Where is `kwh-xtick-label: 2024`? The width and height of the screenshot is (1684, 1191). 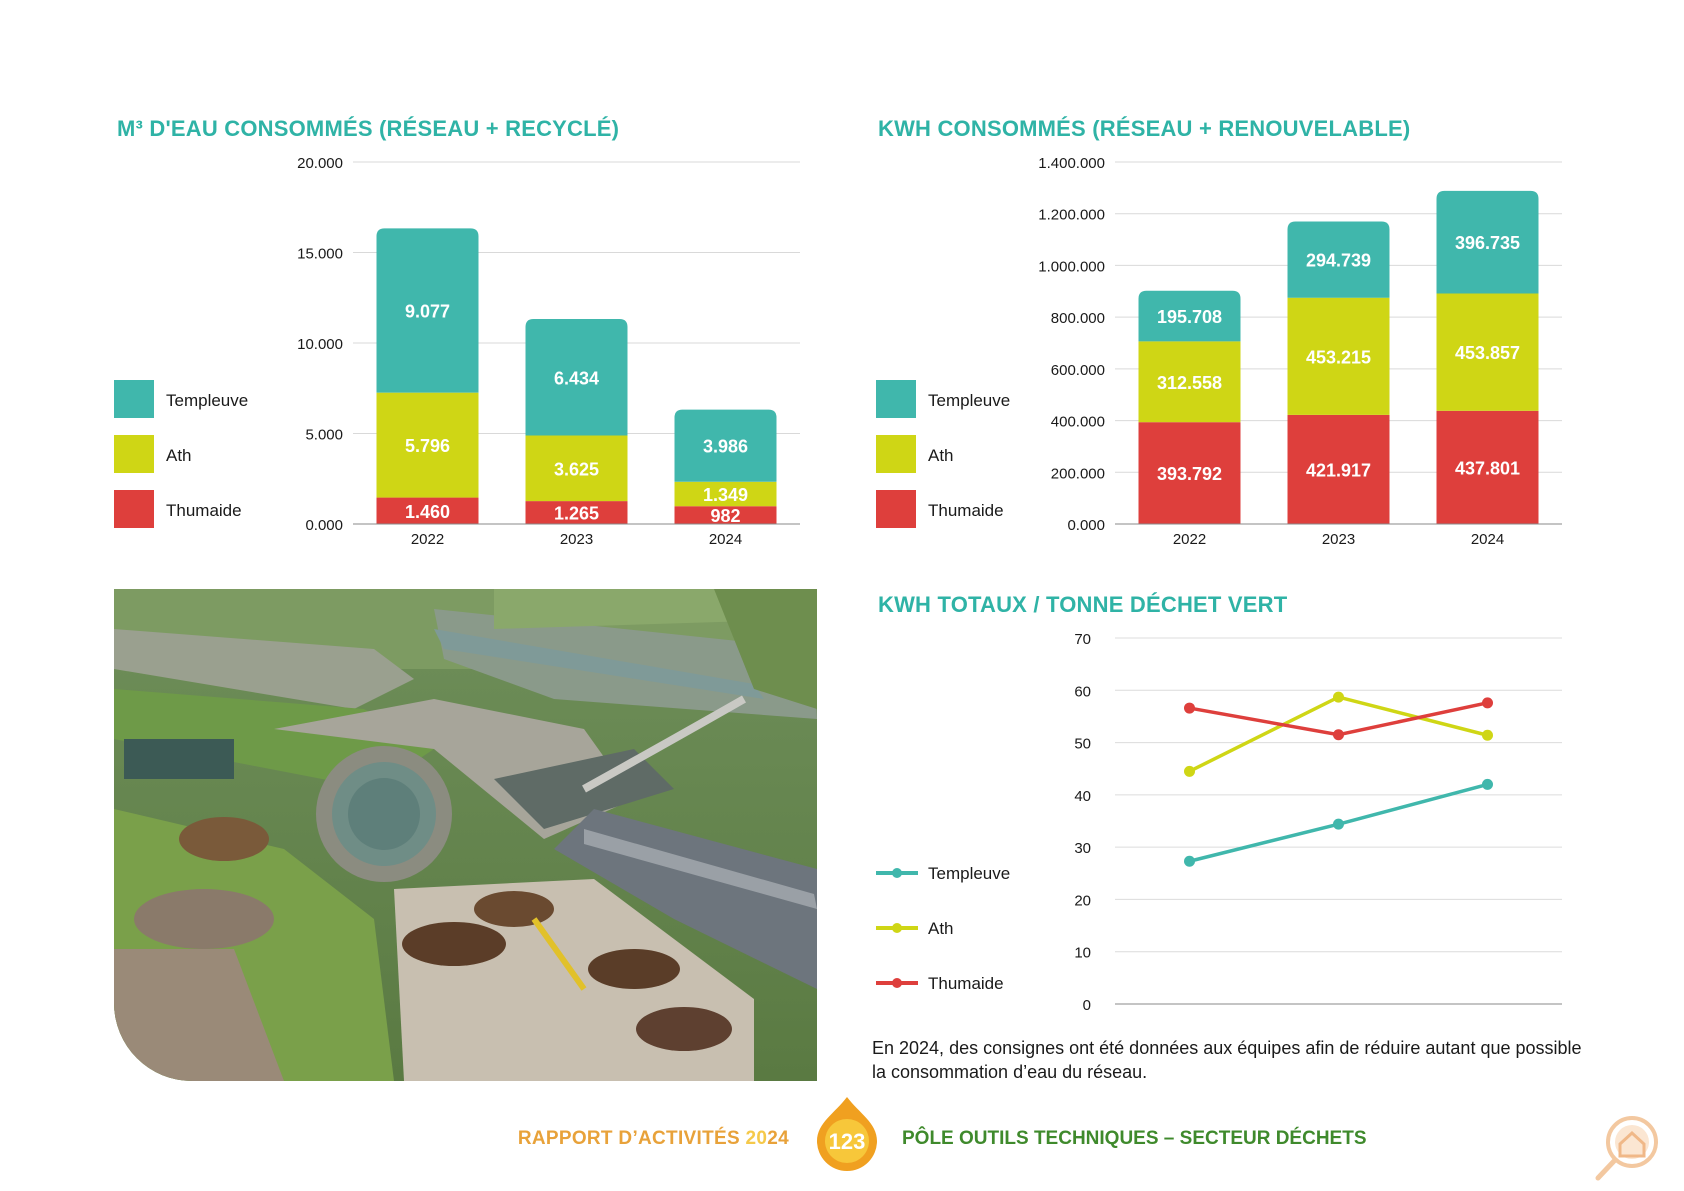
kwh-xtick-label: 2024 is located at coordinates (1487, 539).